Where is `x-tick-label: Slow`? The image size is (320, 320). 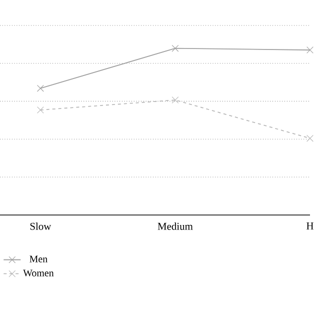
x-tick-label: Slow is located at coordinates (41, 226).